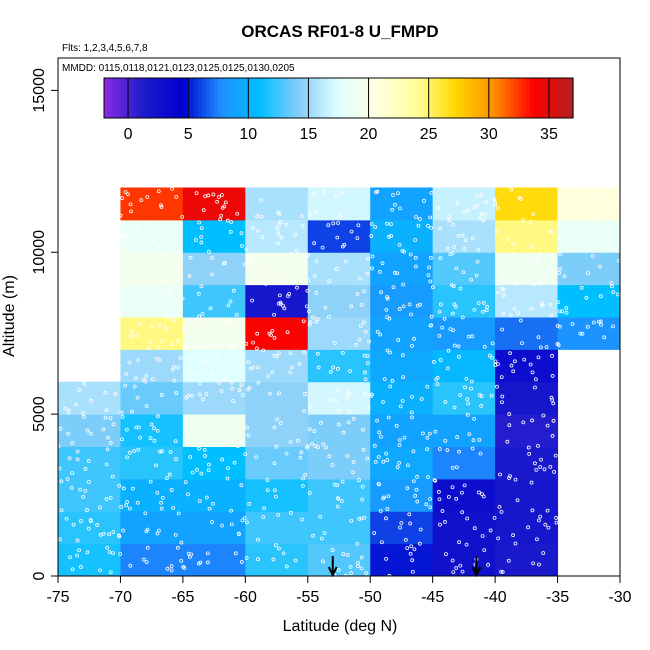 This screenshot has width=650, height=650. Describe the element at coordinates (557, 597) in the screenshot. I see `x-tick-label: -35` at that location.